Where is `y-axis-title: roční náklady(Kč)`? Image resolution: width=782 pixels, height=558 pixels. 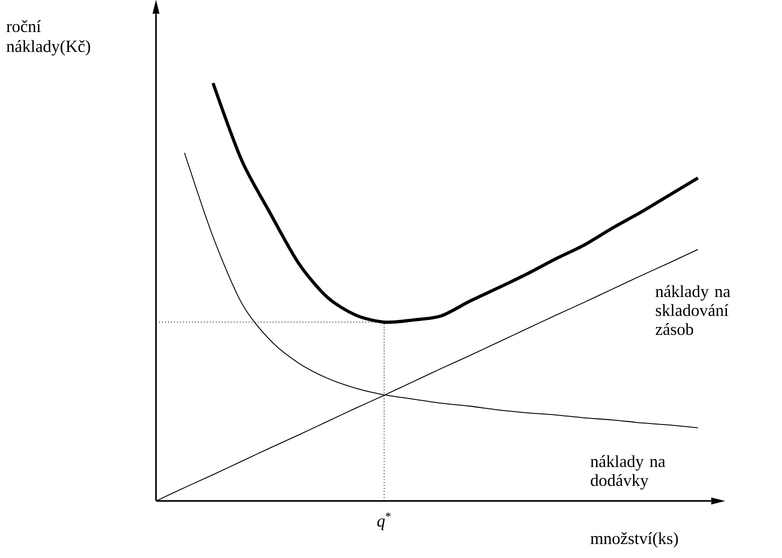 y-axis-title: roční náklady(Kč) is located at coordinates (48, 38).